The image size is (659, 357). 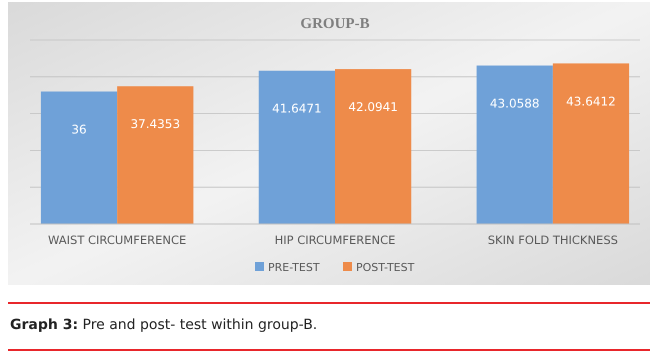 I want to click on chart-title: GROUP-B, so click(x=335, y=24).